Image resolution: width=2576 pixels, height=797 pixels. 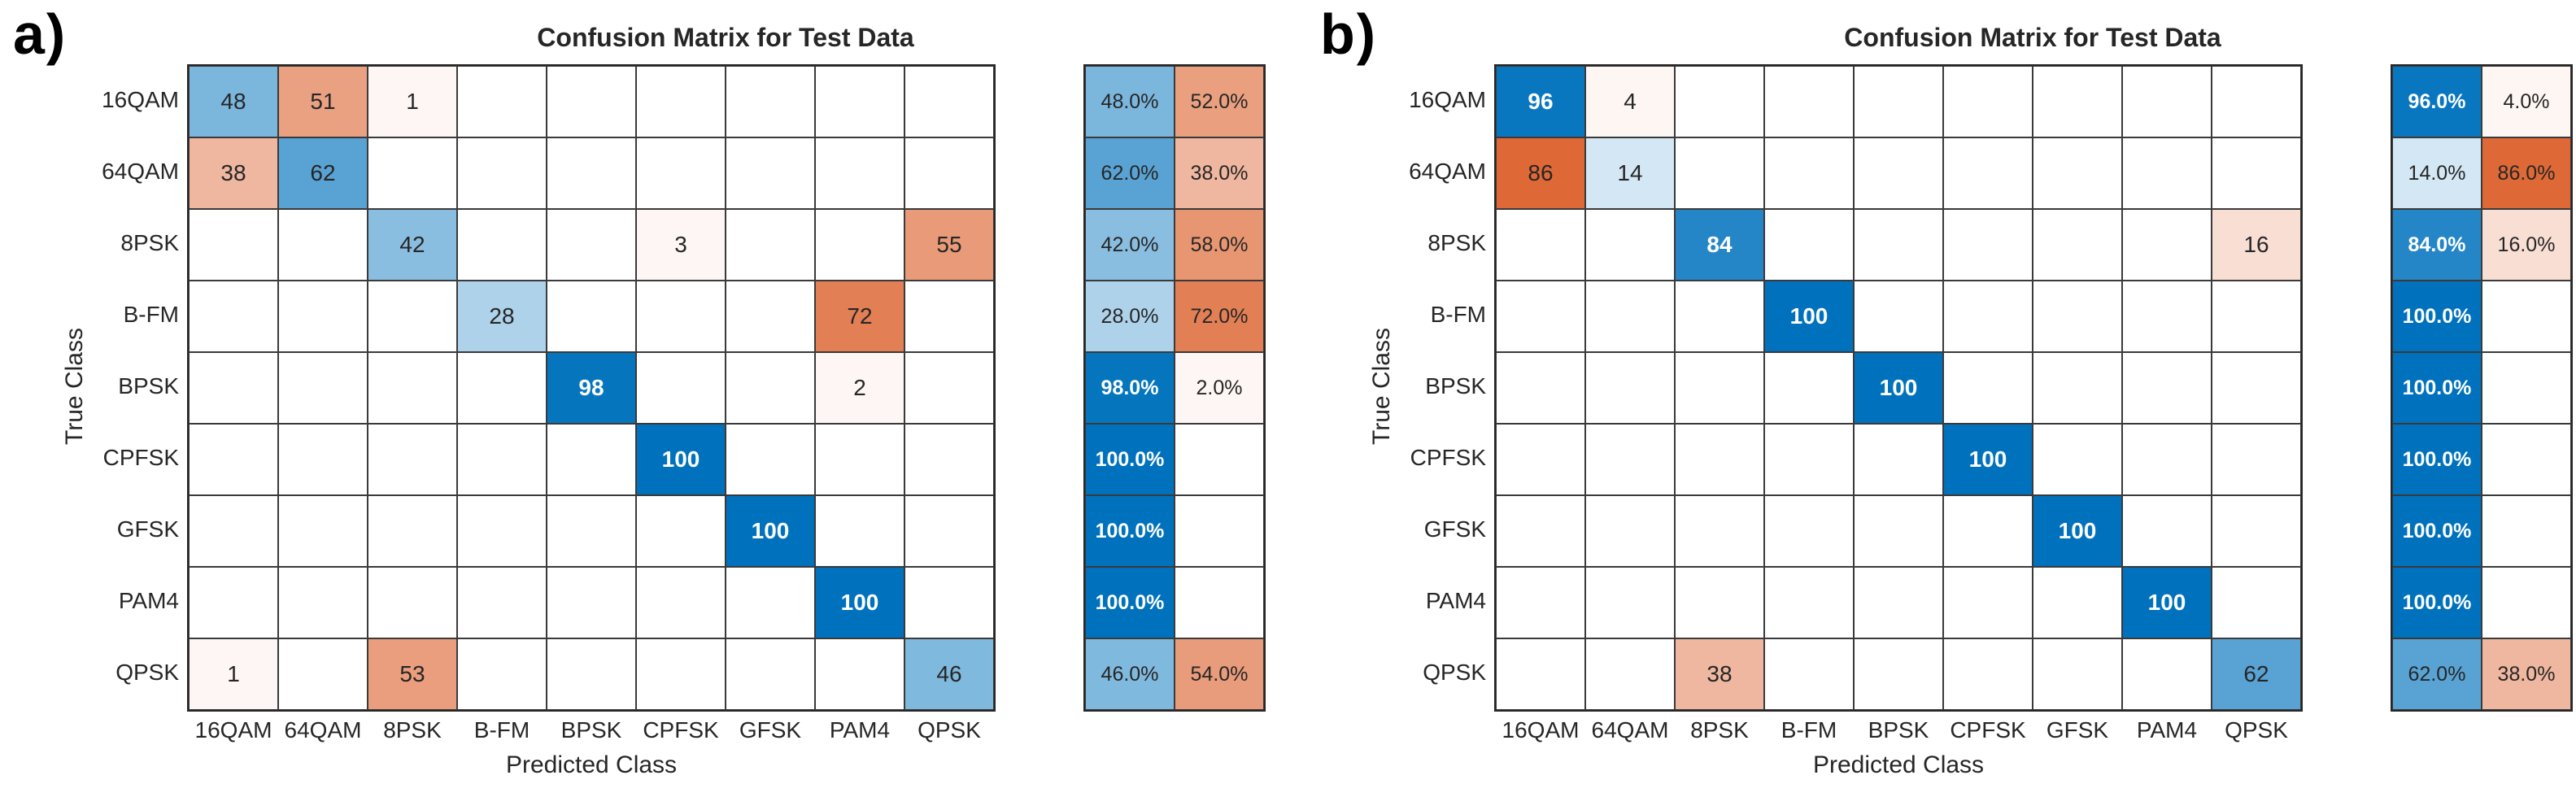 I want to click on matrix-cell-64QAM-64QAM: 14, so click(x=1630, y=173).